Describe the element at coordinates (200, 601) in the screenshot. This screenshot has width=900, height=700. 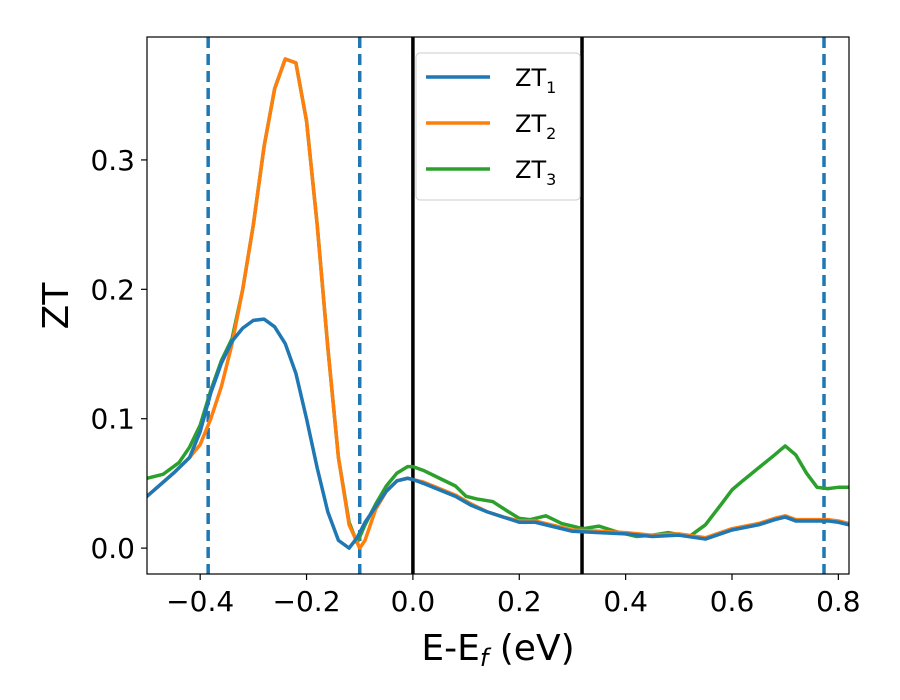
I see `x-tick-label: −0.4` at that location.